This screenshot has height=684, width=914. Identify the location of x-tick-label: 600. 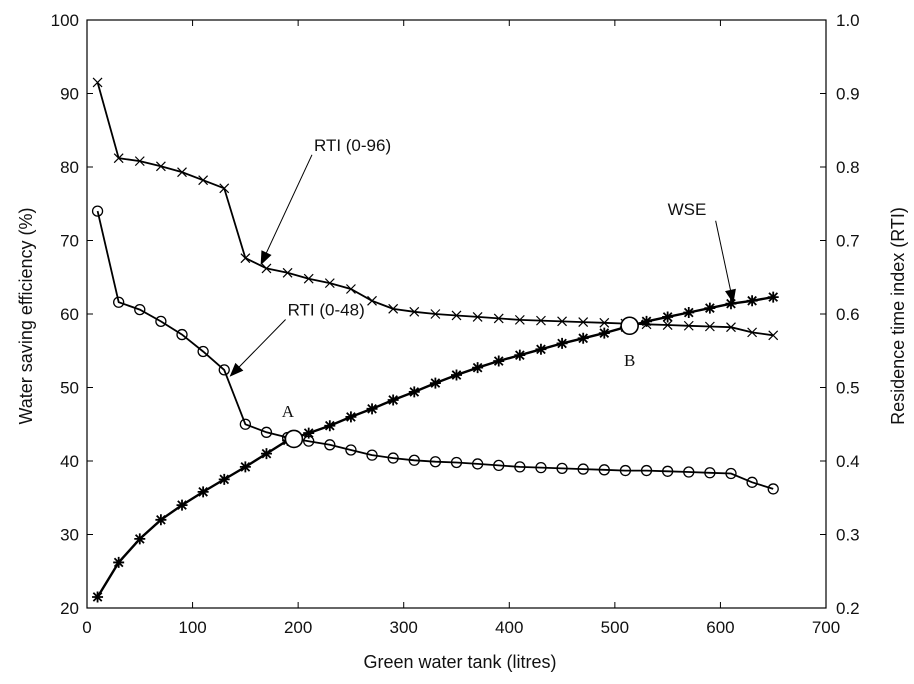
(720, 627).